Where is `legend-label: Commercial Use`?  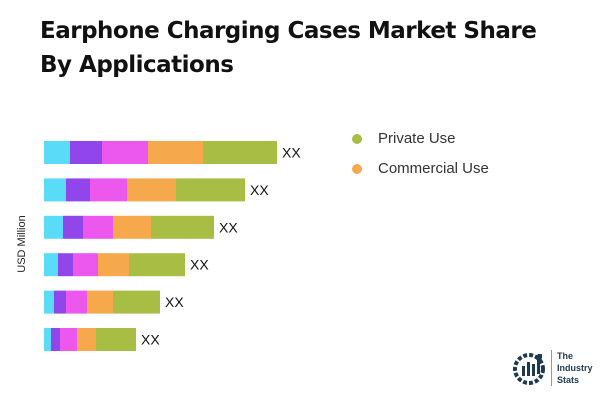 legend-label: Commercial Use is located at coordinates (433, 168).